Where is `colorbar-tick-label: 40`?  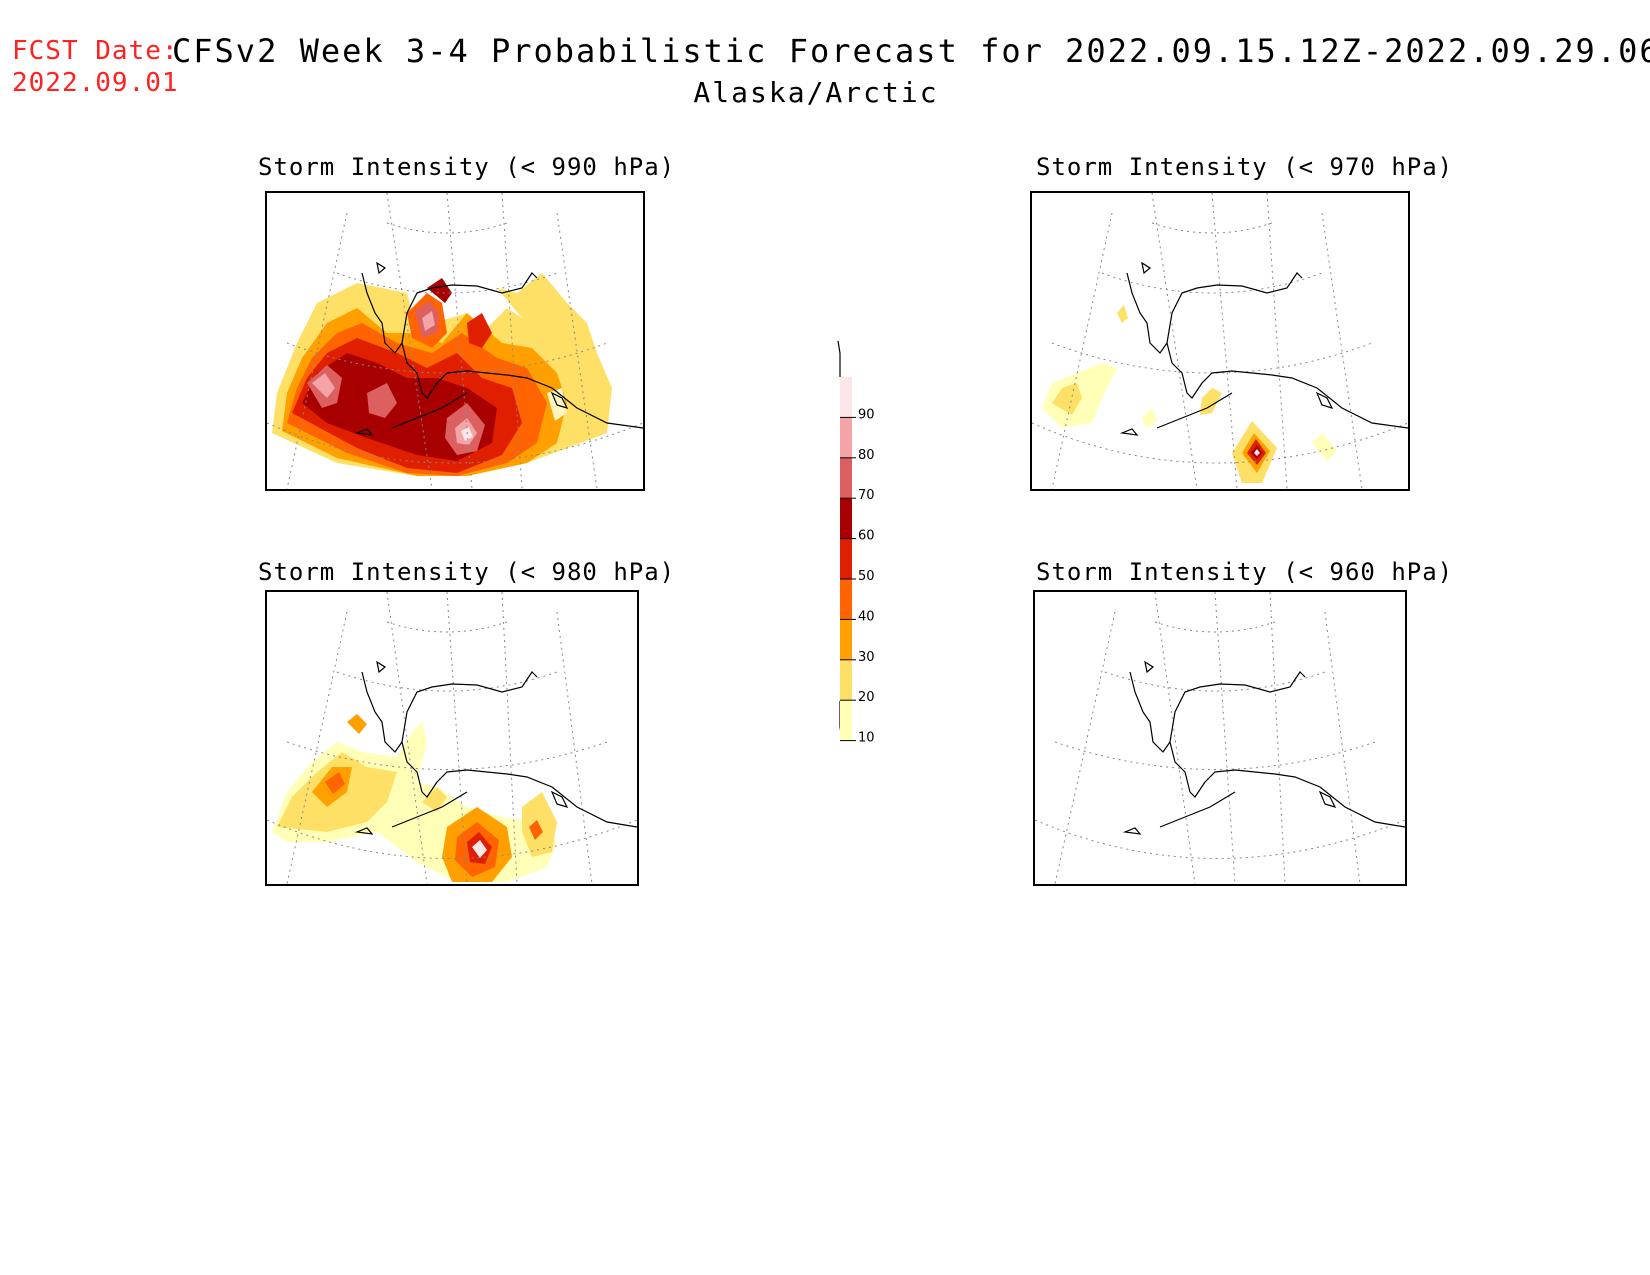
colorbar-tick-label: 40 is located at coordinates (866, 616).